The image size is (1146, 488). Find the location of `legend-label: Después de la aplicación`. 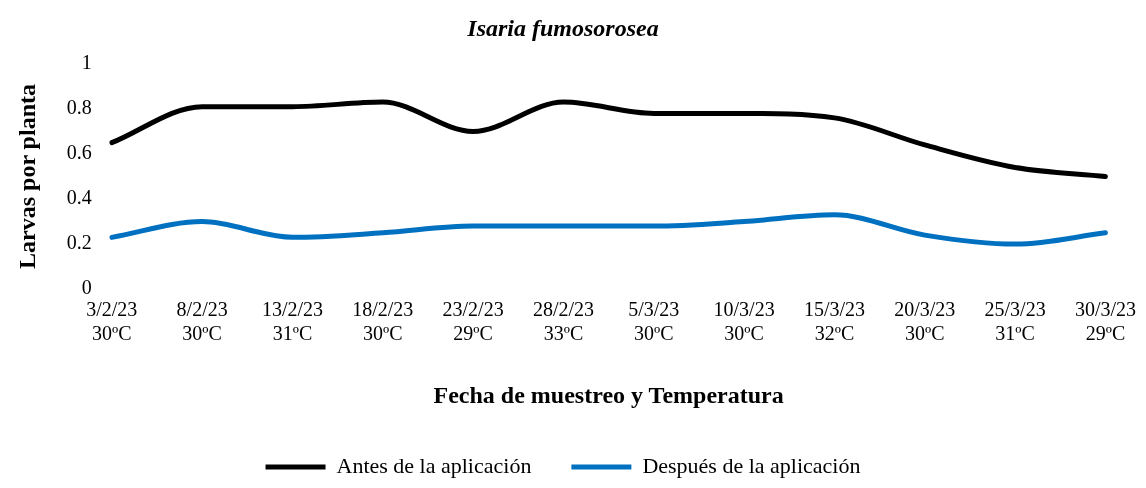

legend-label: Después de la aplicación is located at coordinates (751, 465).